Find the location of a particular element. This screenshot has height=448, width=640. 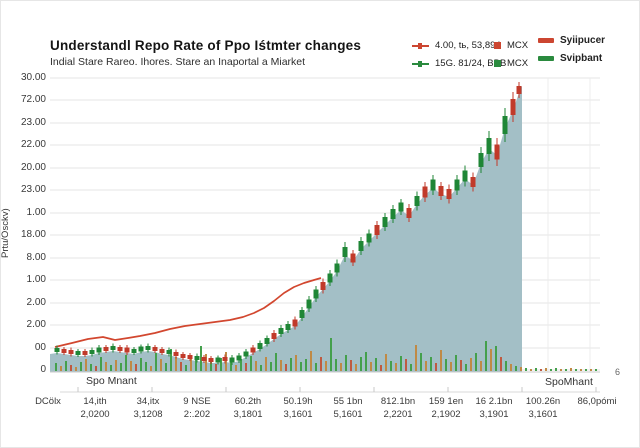

x-tick-line2: 3,1601 is located at coordinates (298, 414).